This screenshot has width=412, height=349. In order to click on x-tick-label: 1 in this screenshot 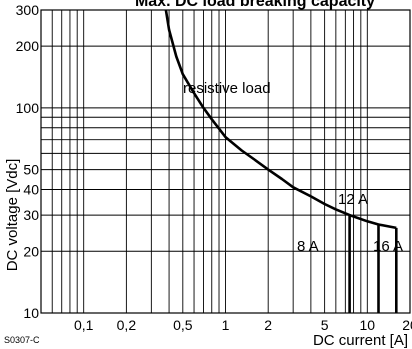, I will do `click(226, 325)`.